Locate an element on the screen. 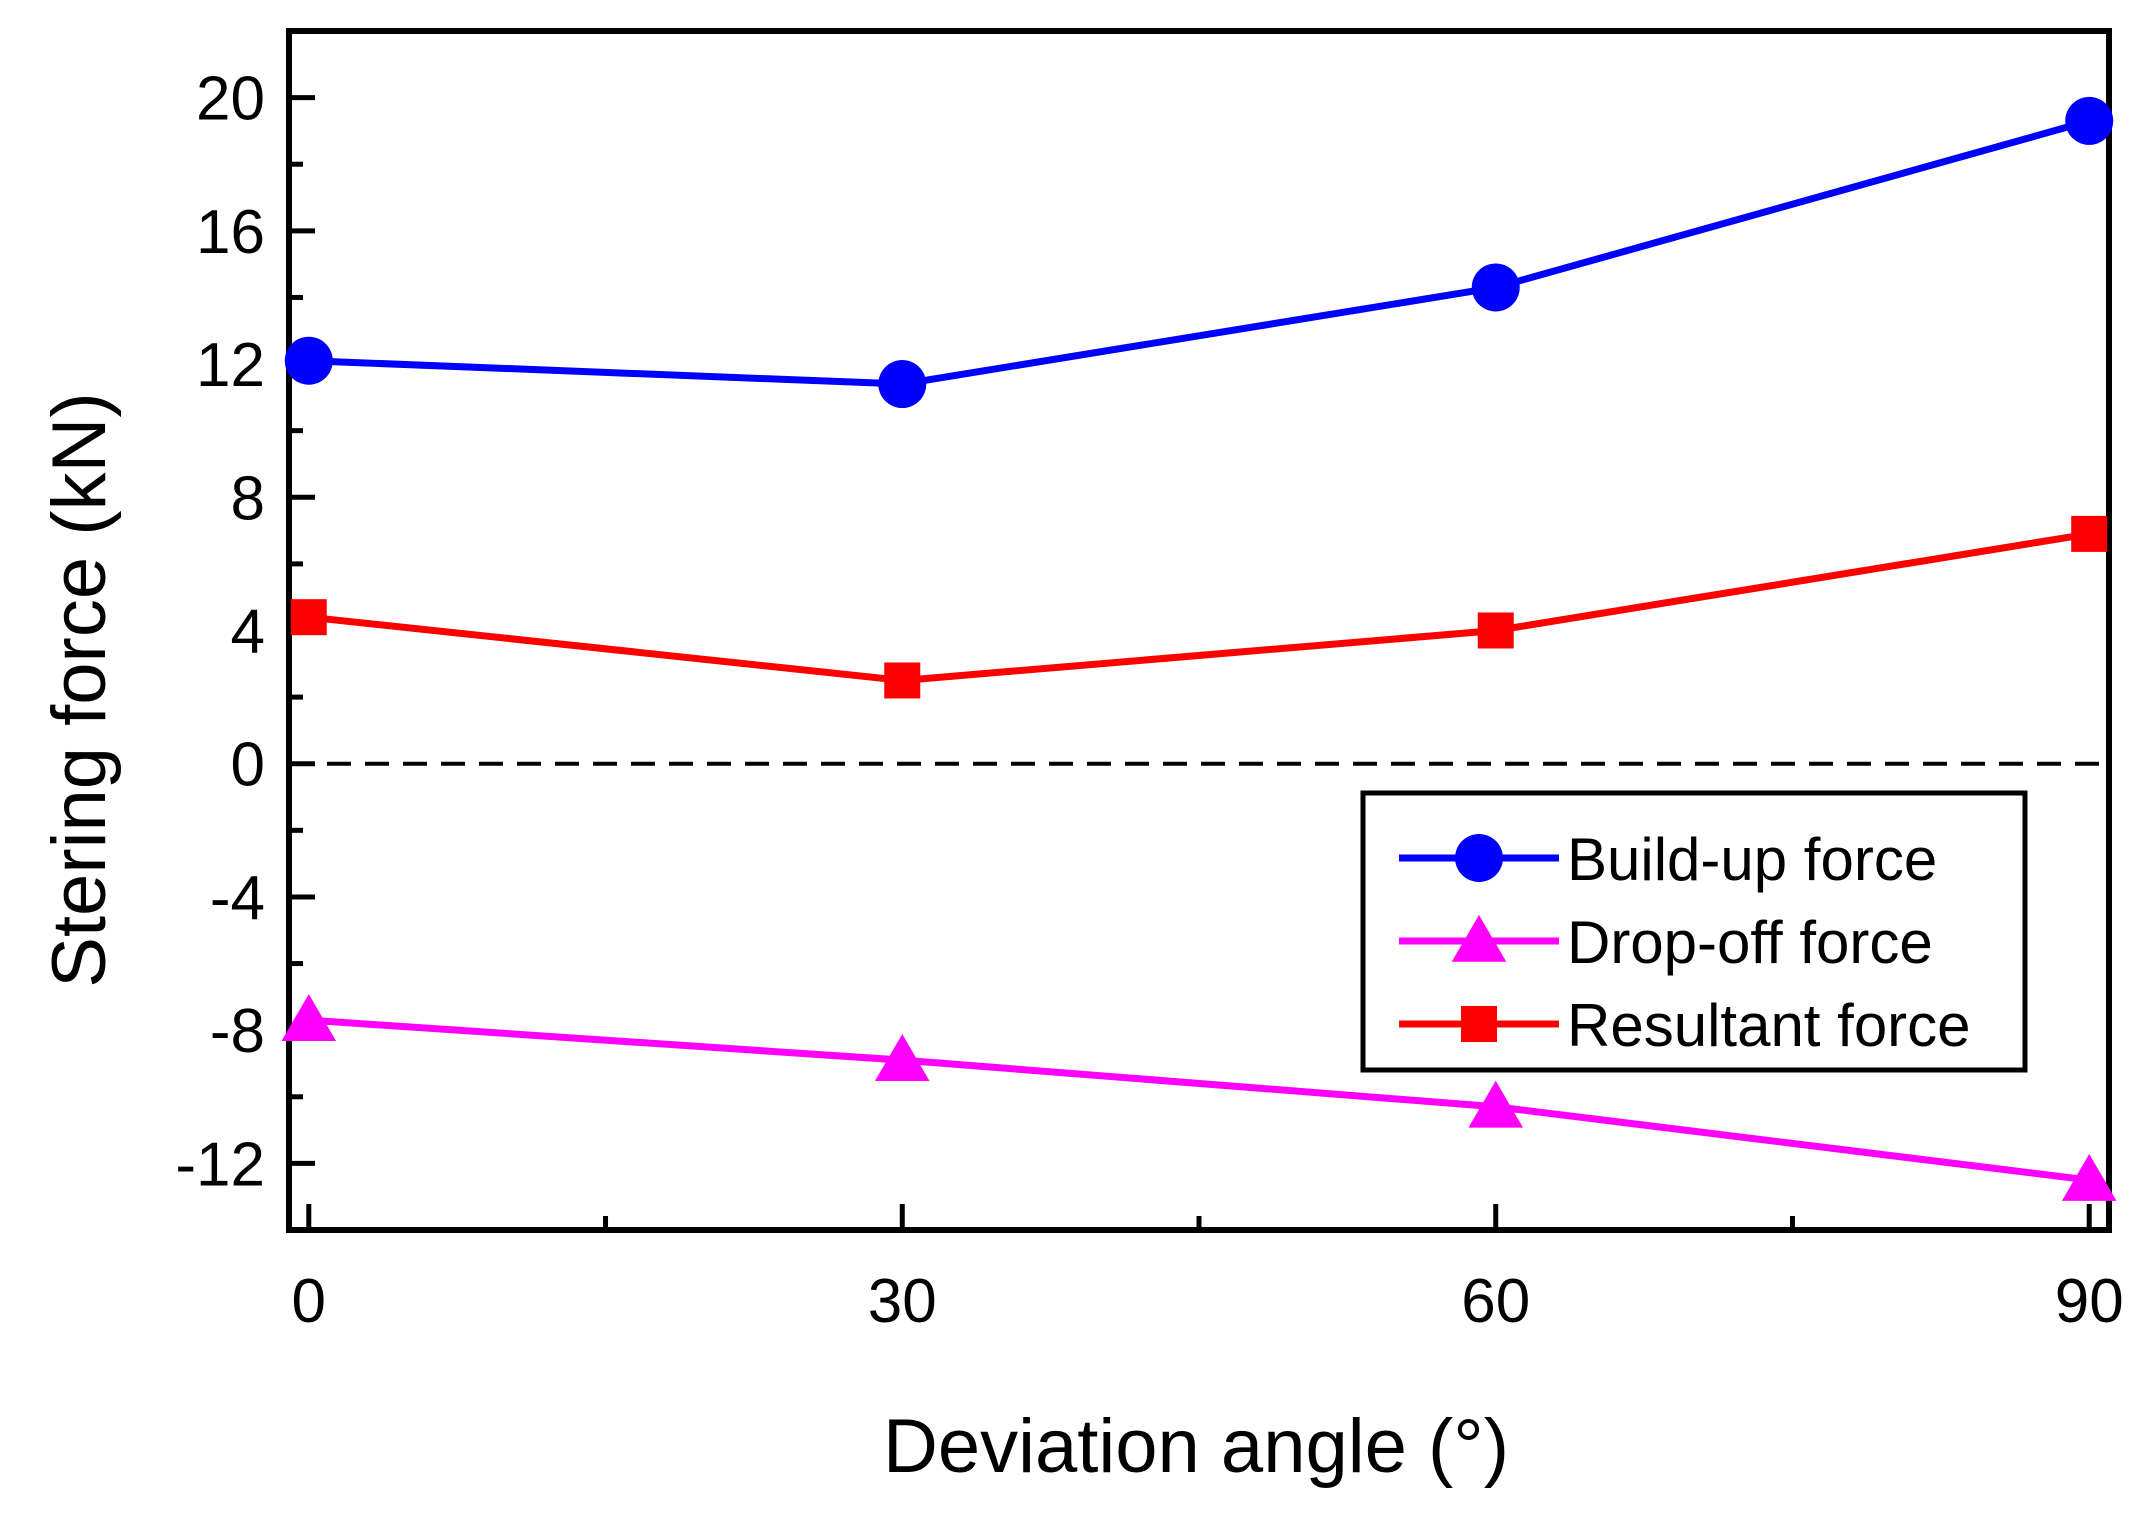  y-tick-label: -4 is located at coordinates (237, 898).